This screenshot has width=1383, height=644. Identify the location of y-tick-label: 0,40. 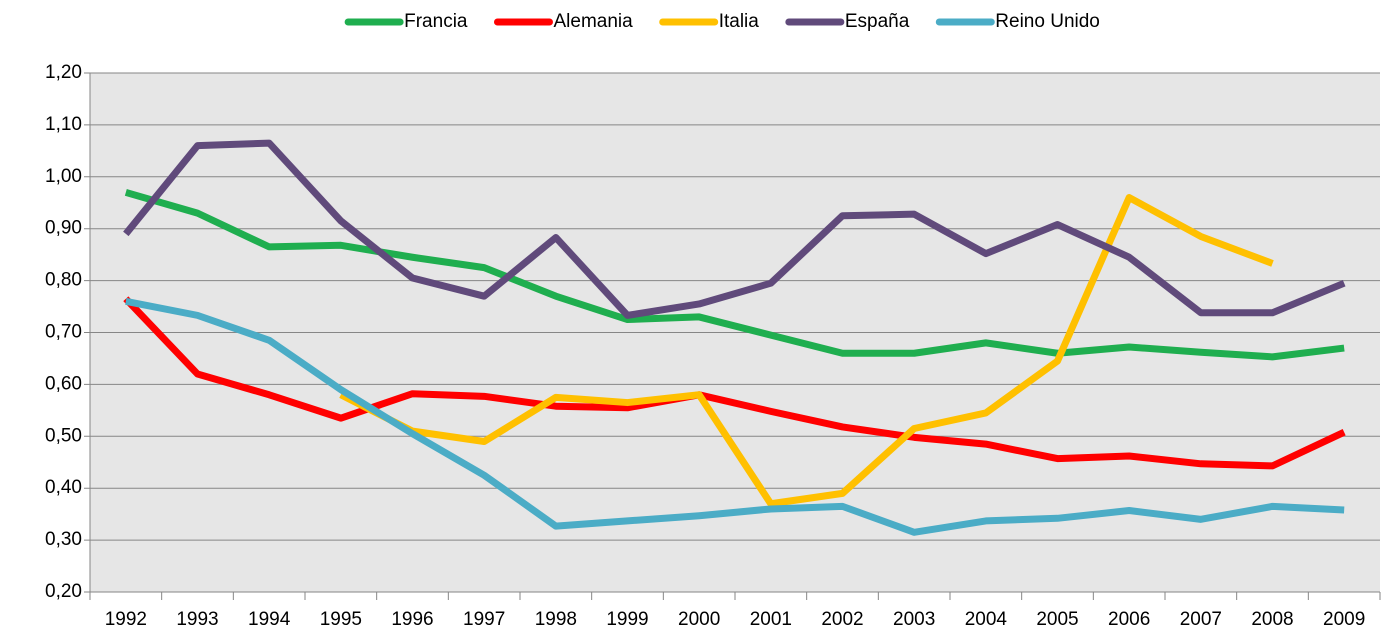
(63, 487).